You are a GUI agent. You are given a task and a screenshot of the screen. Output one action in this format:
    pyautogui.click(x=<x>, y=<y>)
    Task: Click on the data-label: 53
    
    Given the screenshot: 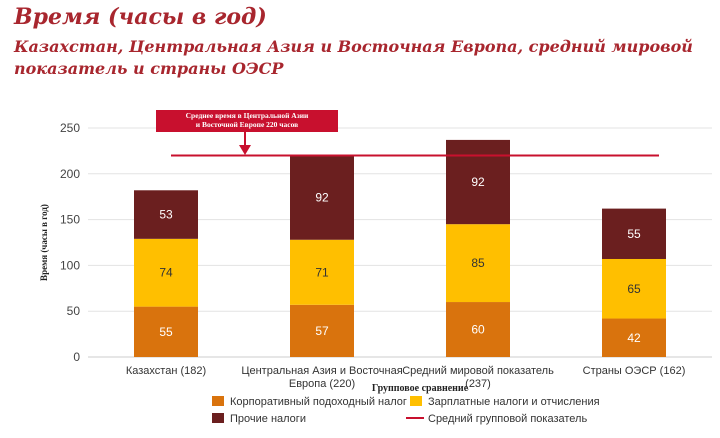 What is the action you would take?
    pyautogui.click(x=166, y=215)
    